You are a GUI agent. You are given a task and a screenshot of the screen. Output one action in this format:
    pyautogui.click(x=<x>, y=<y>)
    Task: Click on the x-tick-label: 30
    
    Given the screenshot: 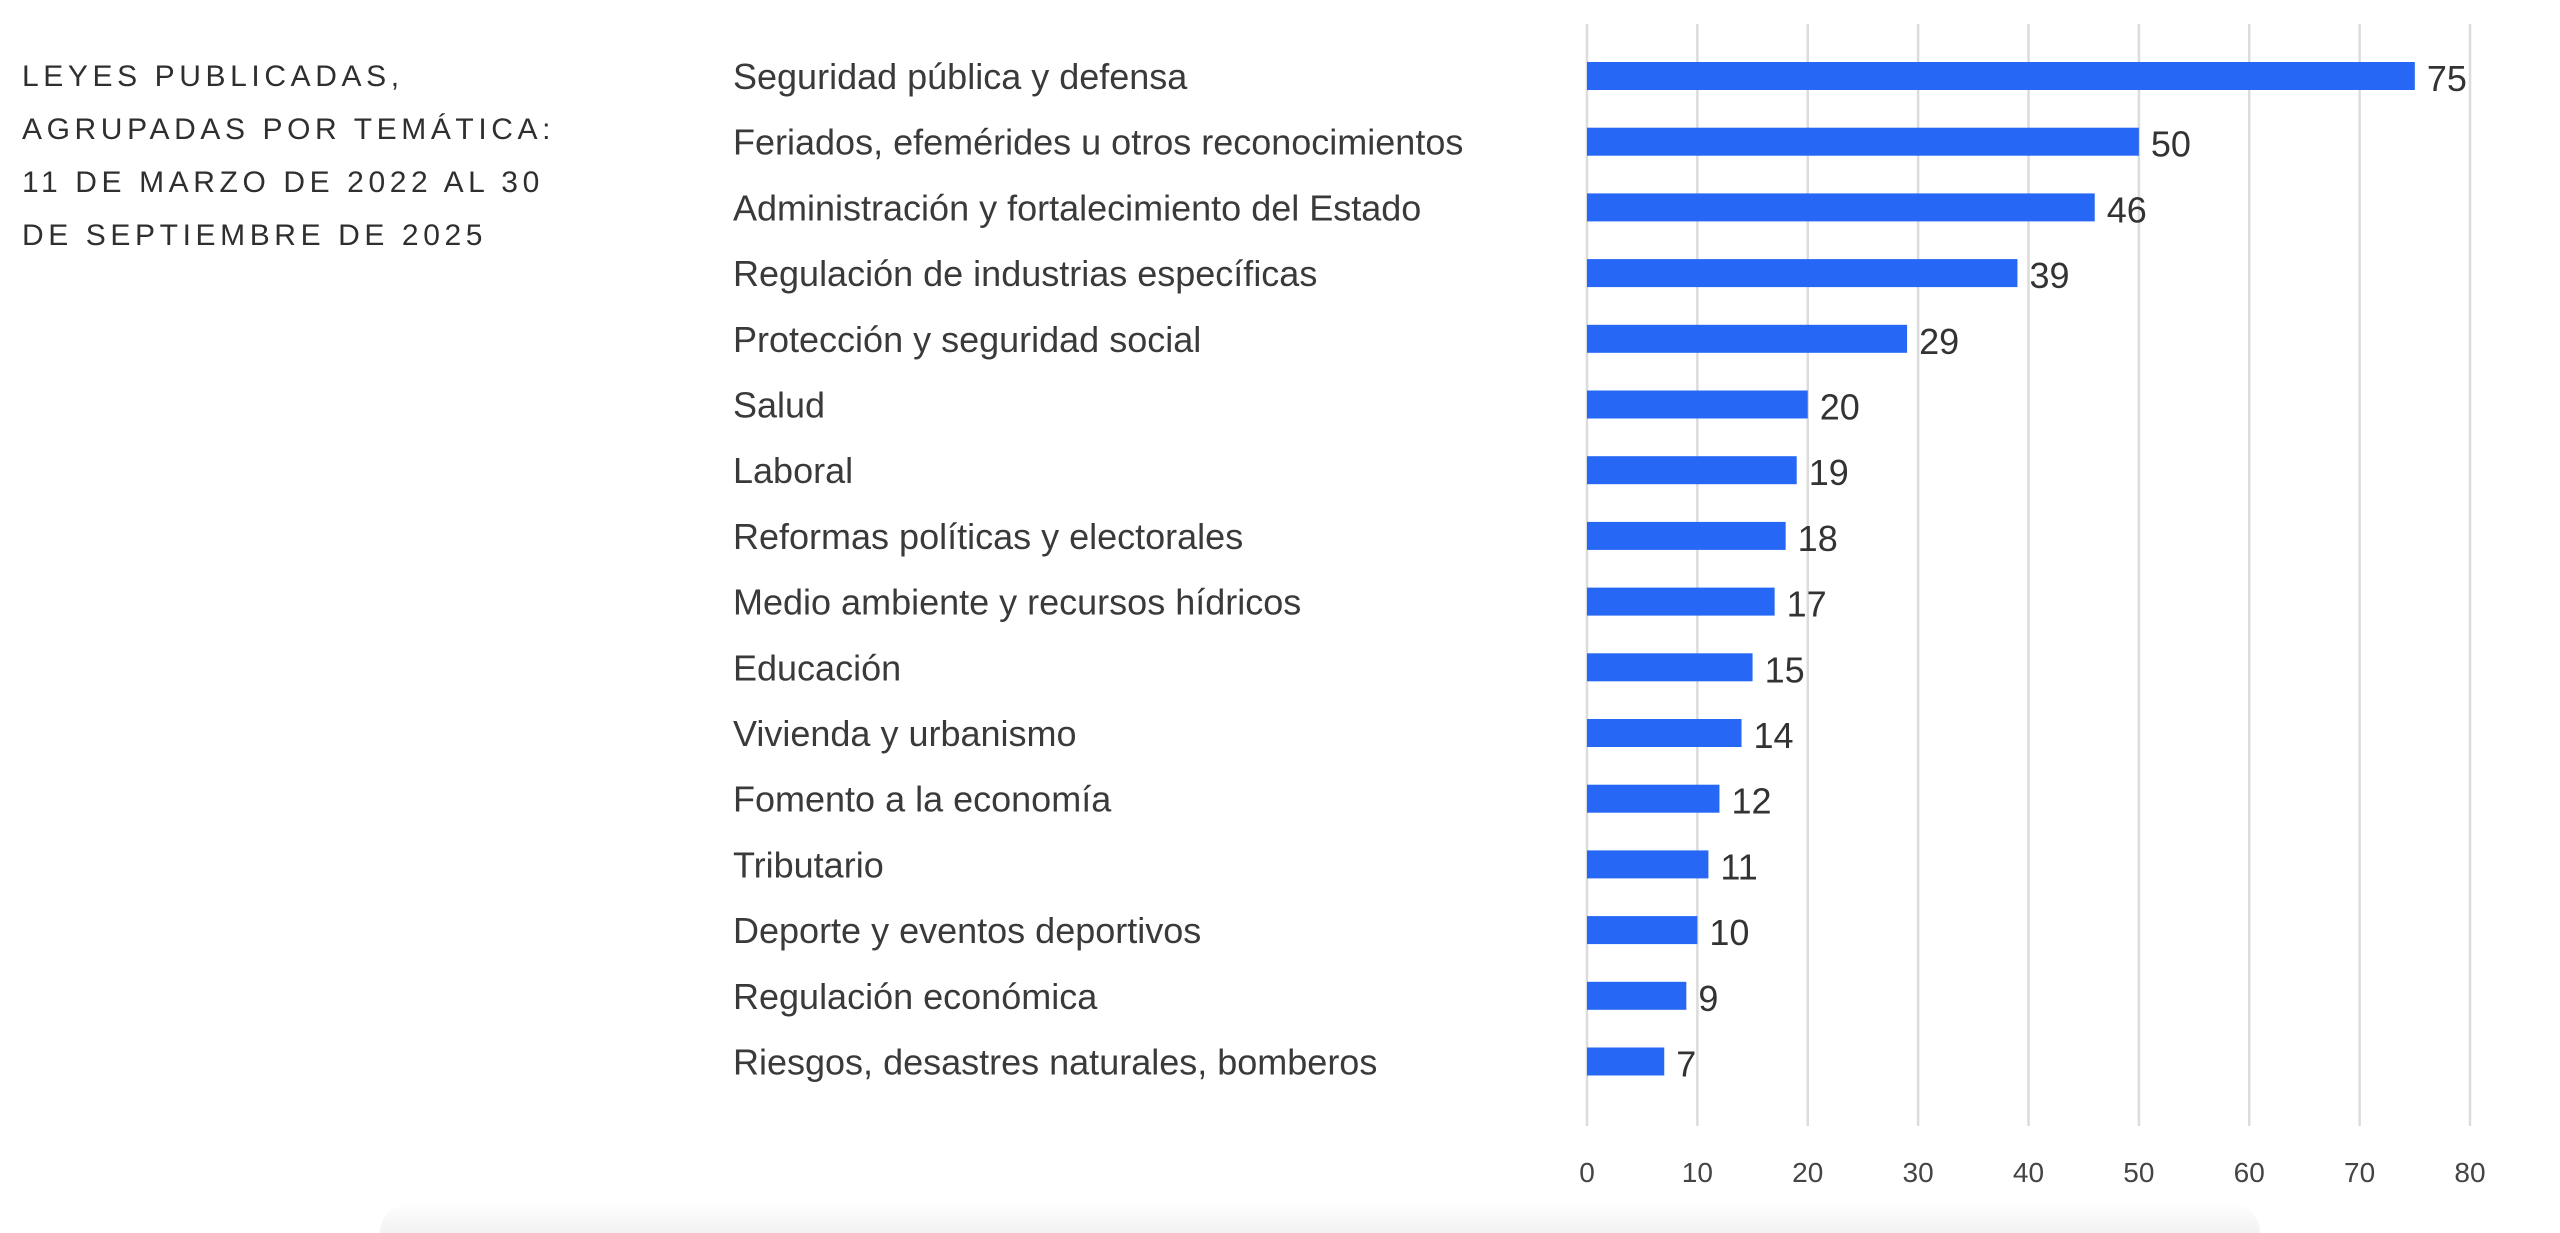 What is the action you would take?
    pyautogui.click(x=1918, y=1172)
    